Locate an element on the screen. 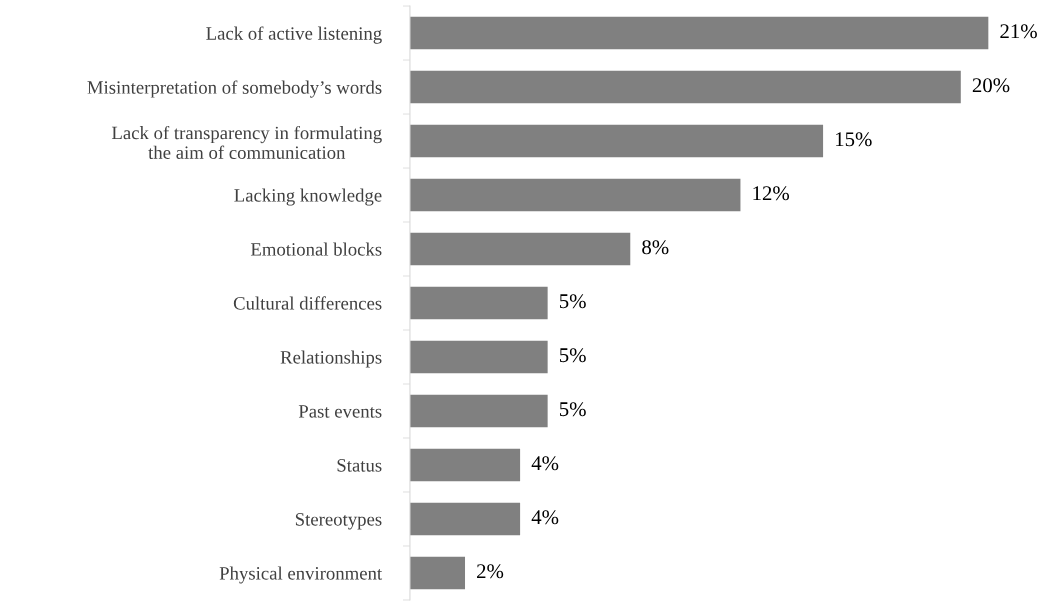  data-label: 2% is located at coordinates (490, 571).